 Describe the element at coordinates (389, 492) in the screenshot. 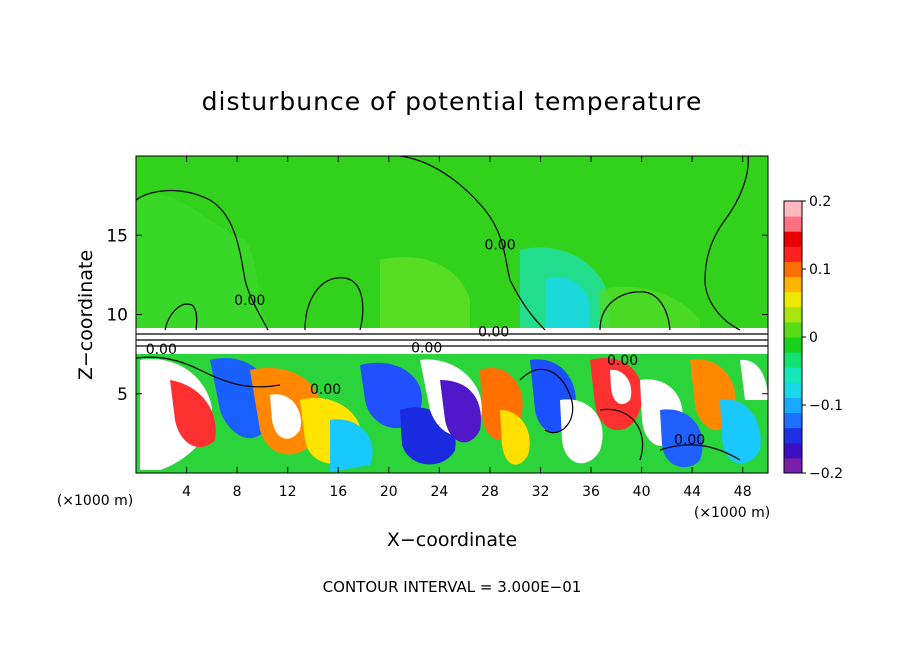

I see `x-tick-label: 20` at that location.